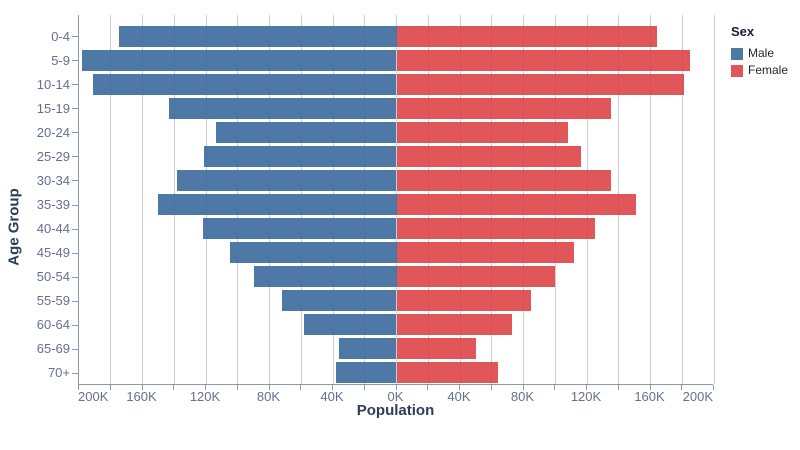 The width and height of the screenshot is (800, 450). Describe the element at coordinates (53, 132) in the screenshot. I see `y-axis-category-label: 20-24` at that location.